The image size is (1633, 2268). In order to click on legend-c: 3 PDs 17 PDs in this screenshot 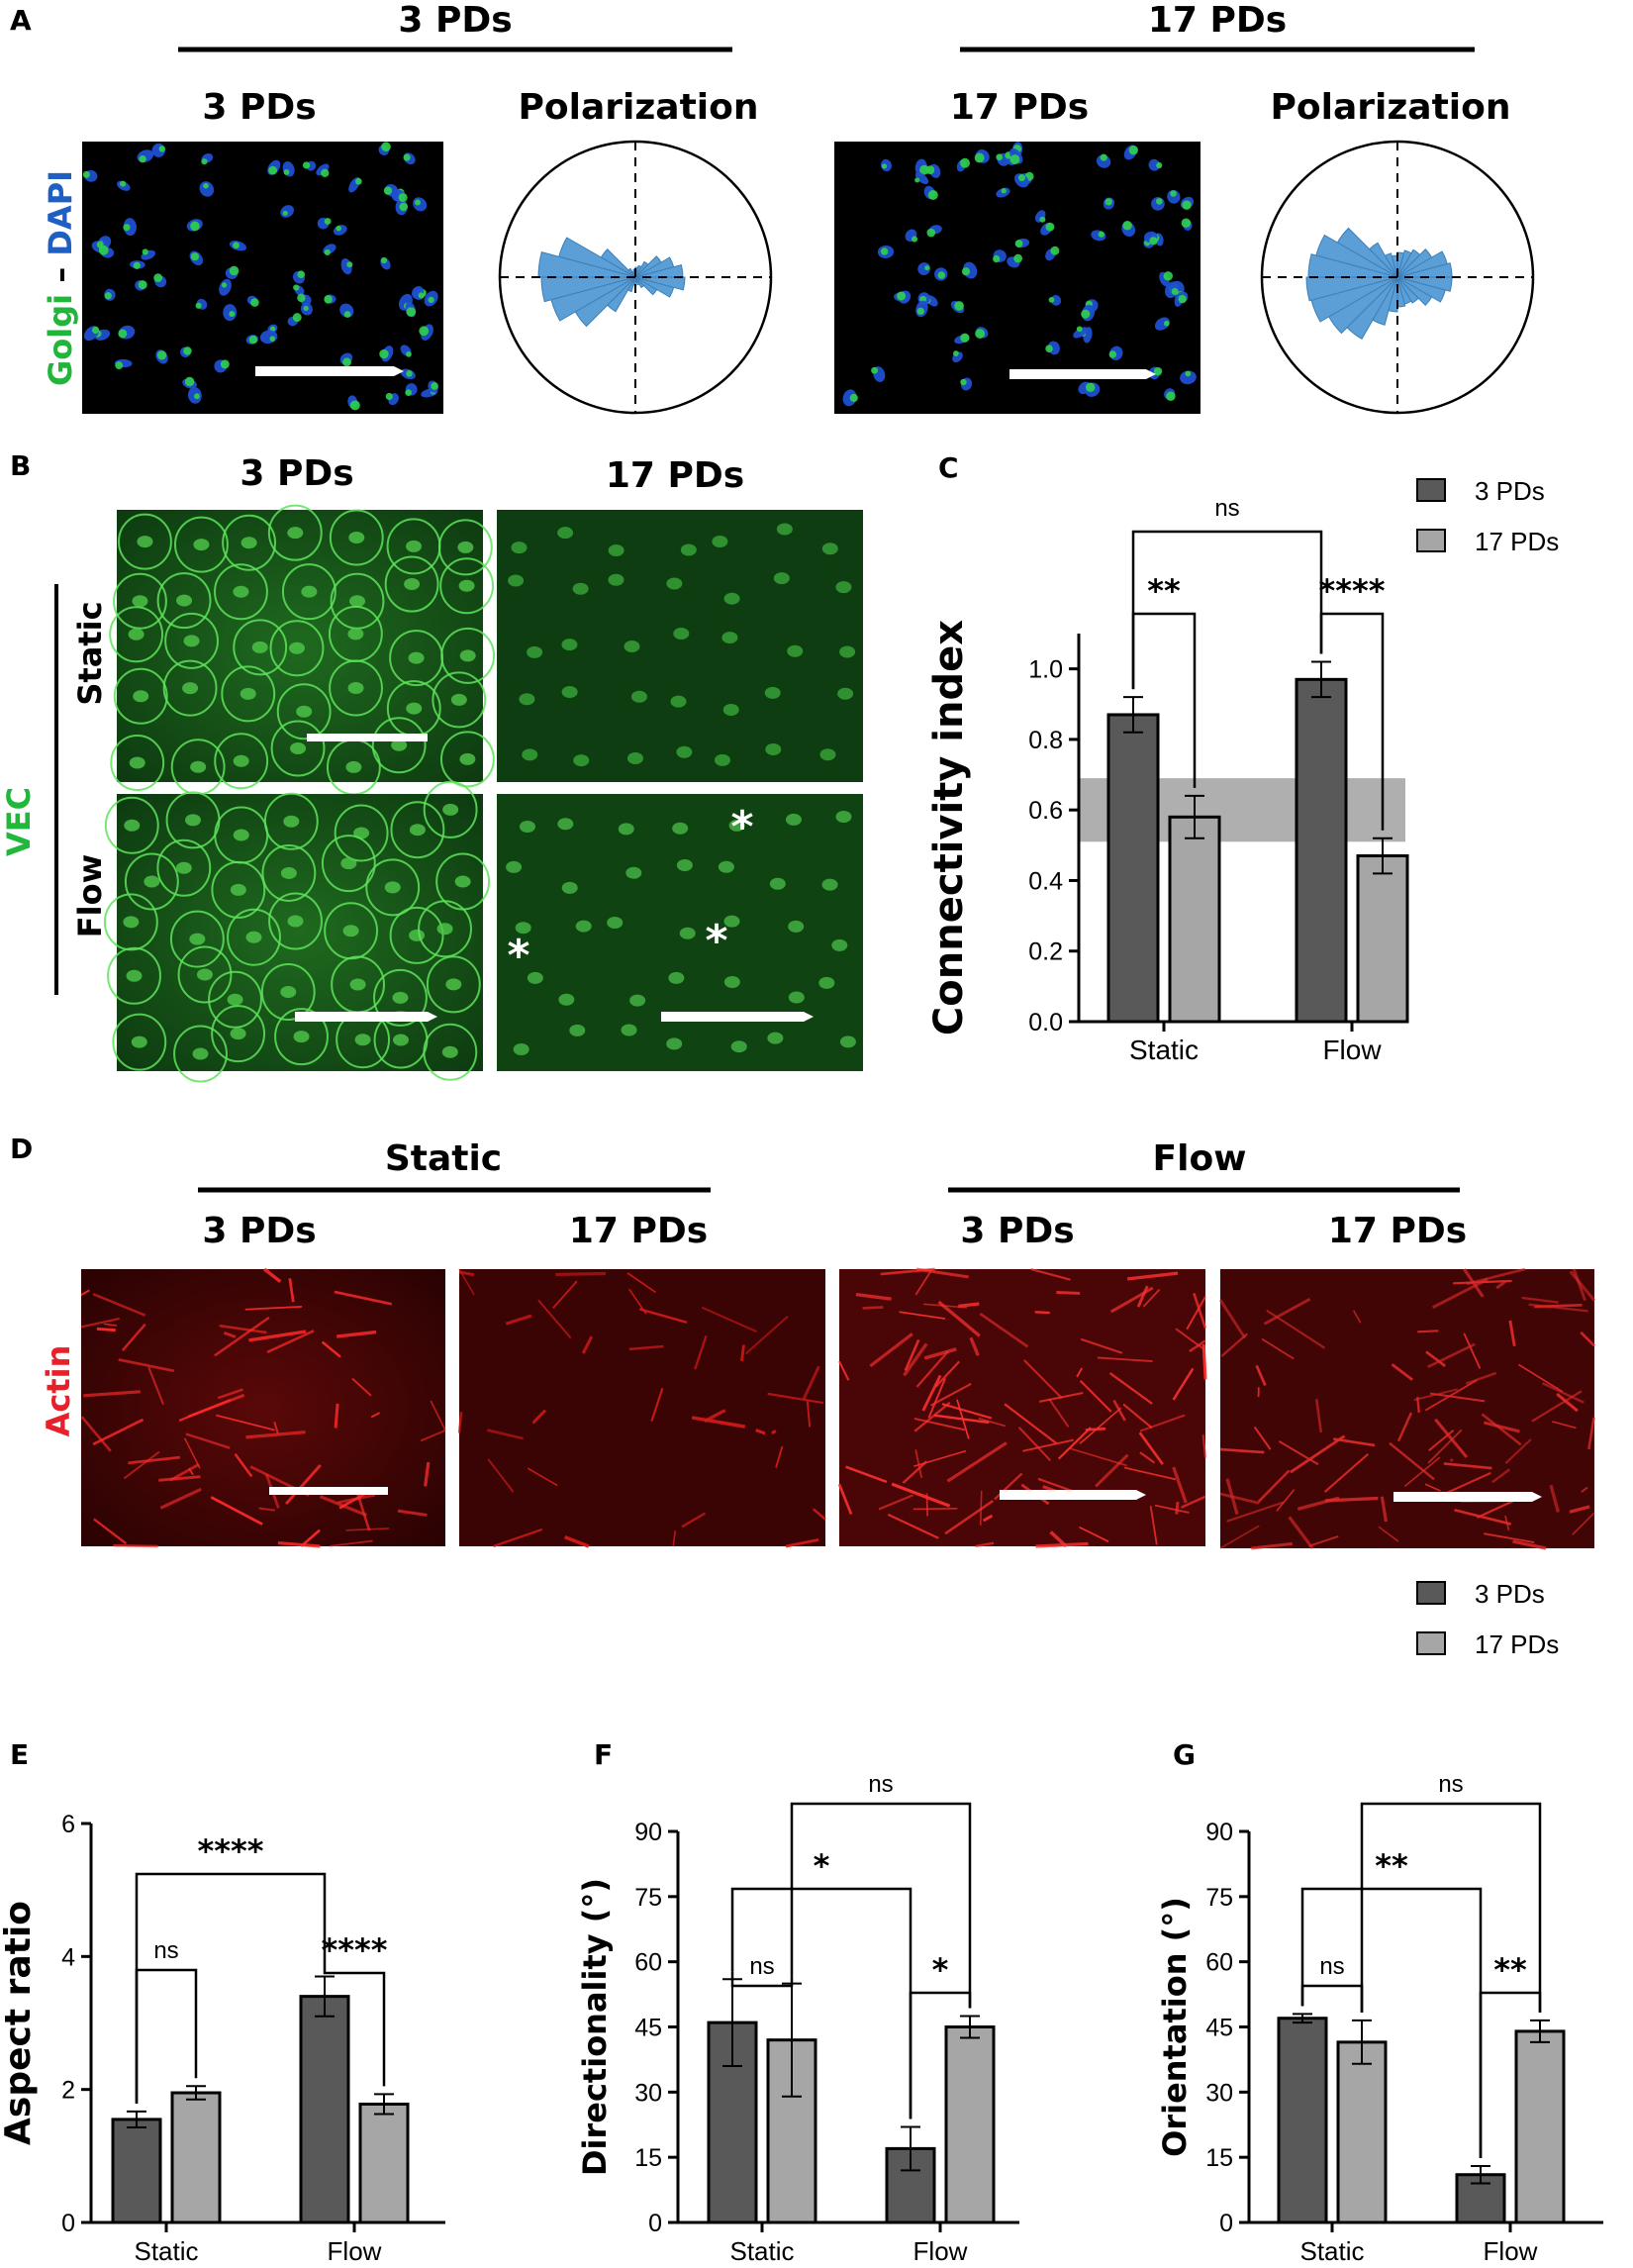, I will do `click(1487, 516)`.